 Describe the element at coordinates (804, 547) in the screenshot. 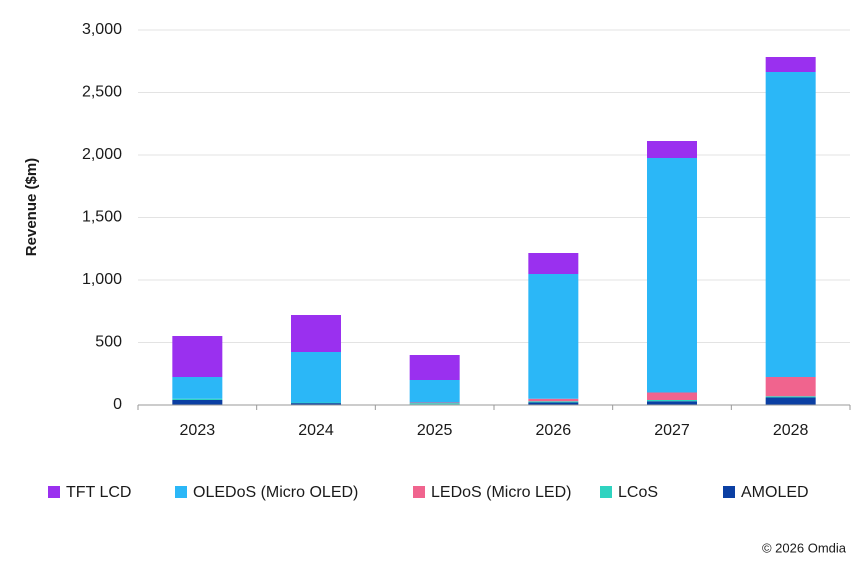

I see `footnote: © 2026 Omdia` at that location.